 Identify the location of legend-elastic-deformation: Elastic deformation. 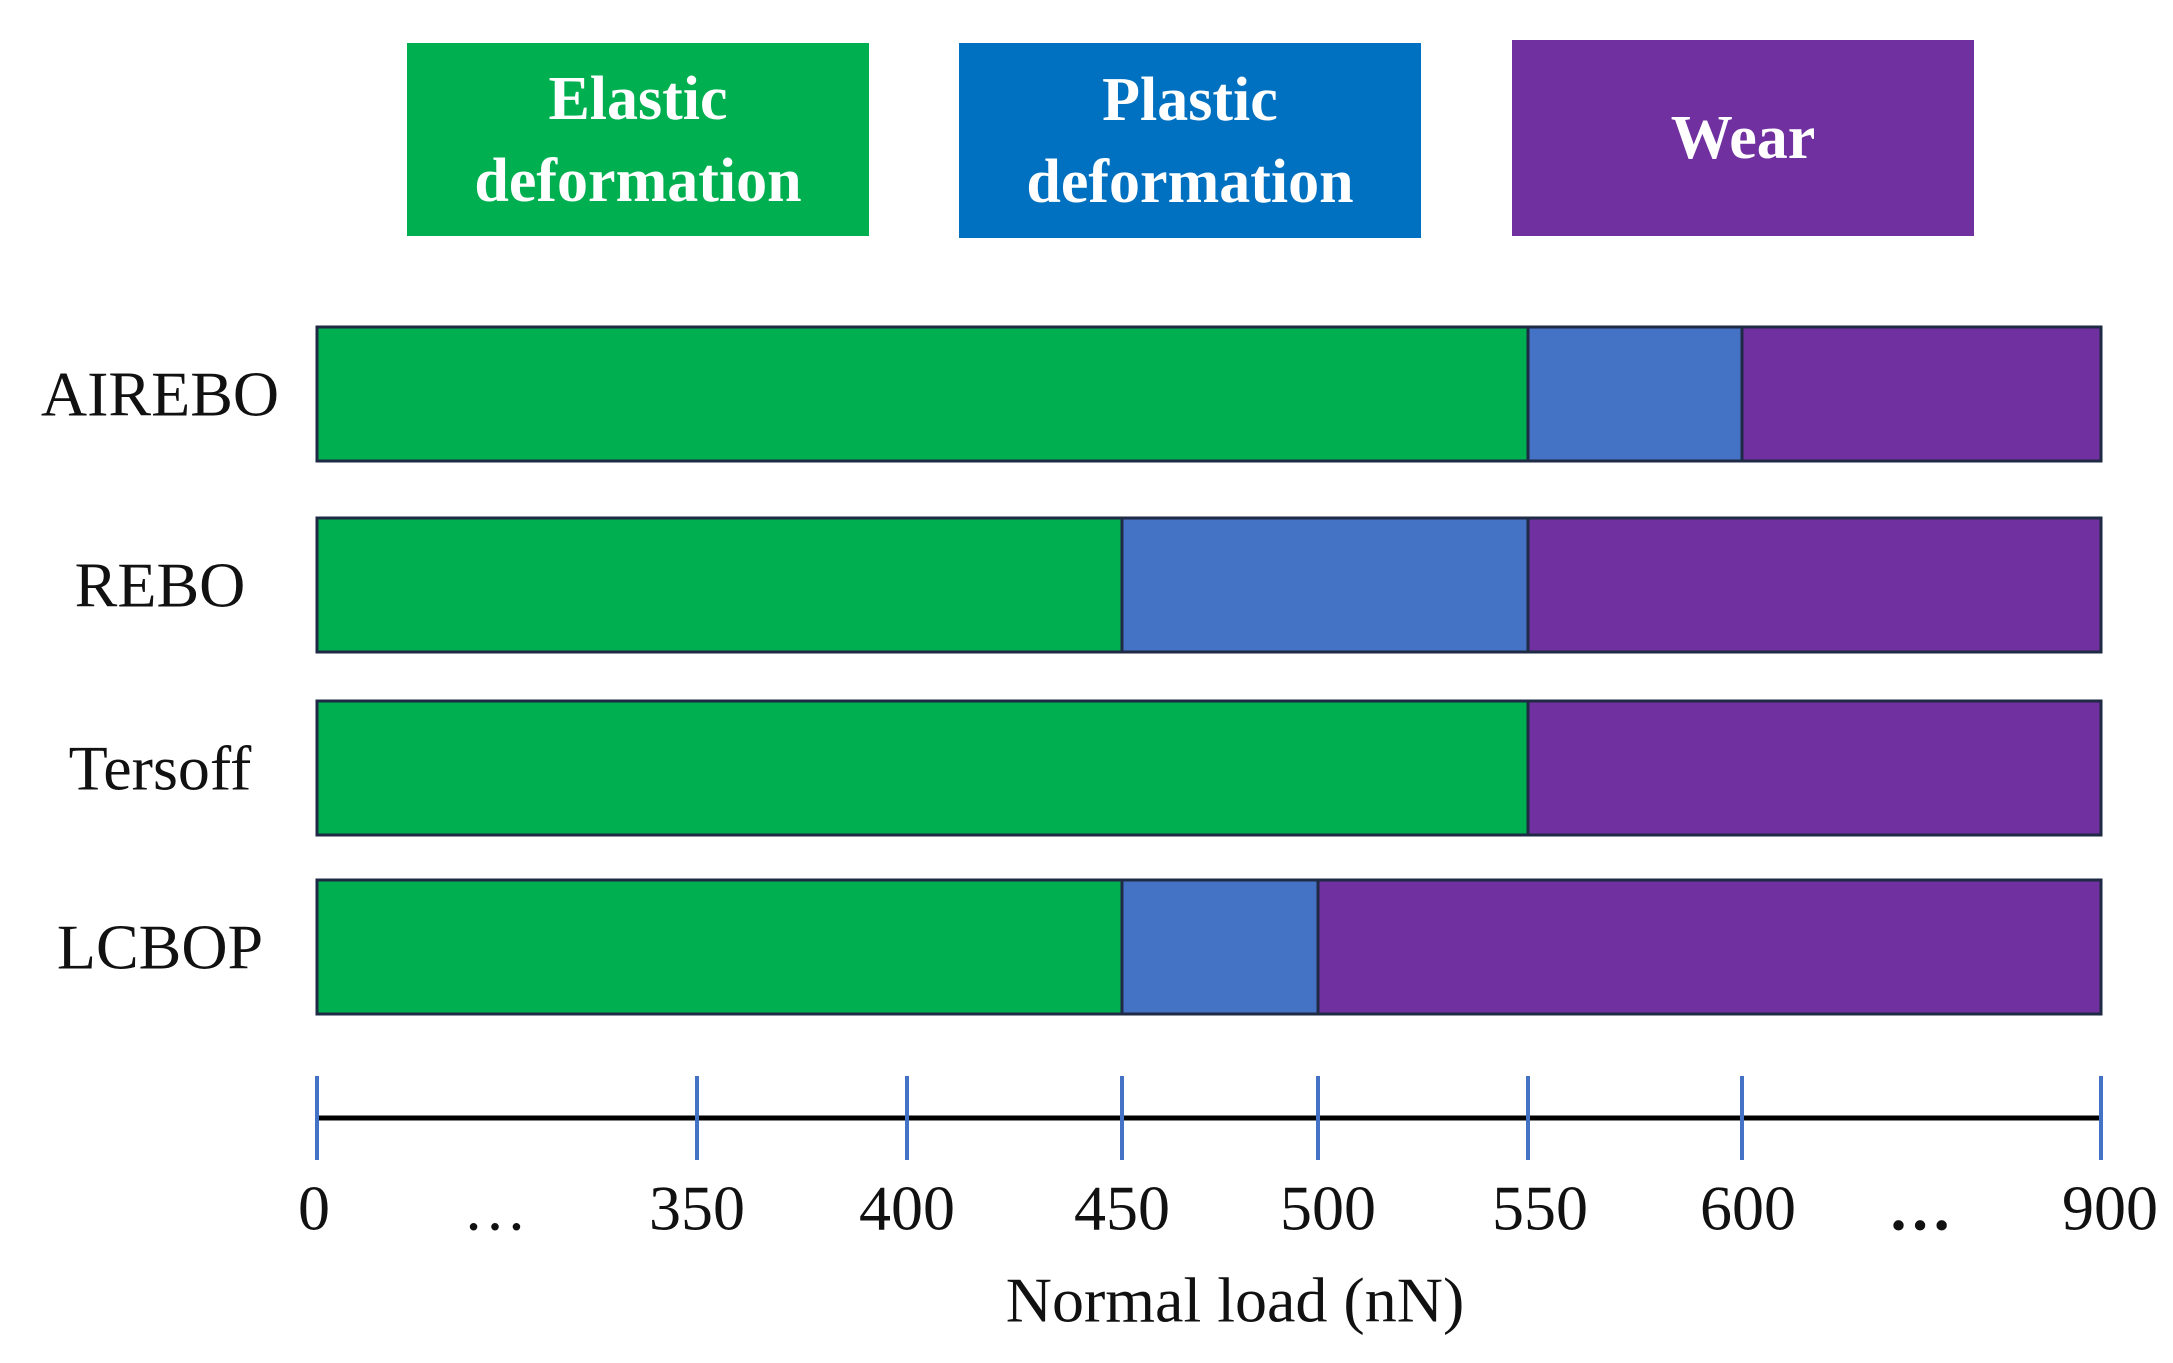
(638, 139).